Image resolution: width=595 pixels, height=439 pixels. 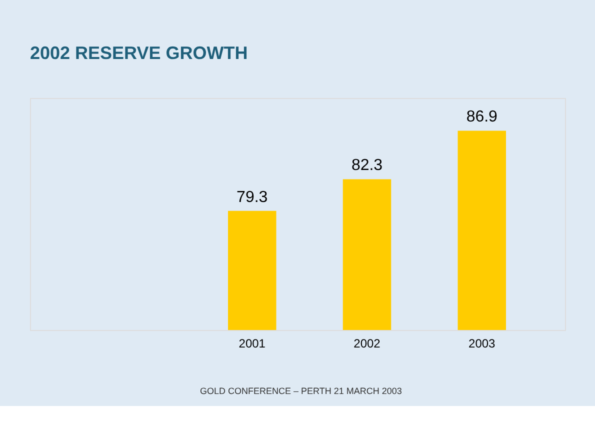 I want to click on x-tick-label: 2001, so click(x=252, y=343).